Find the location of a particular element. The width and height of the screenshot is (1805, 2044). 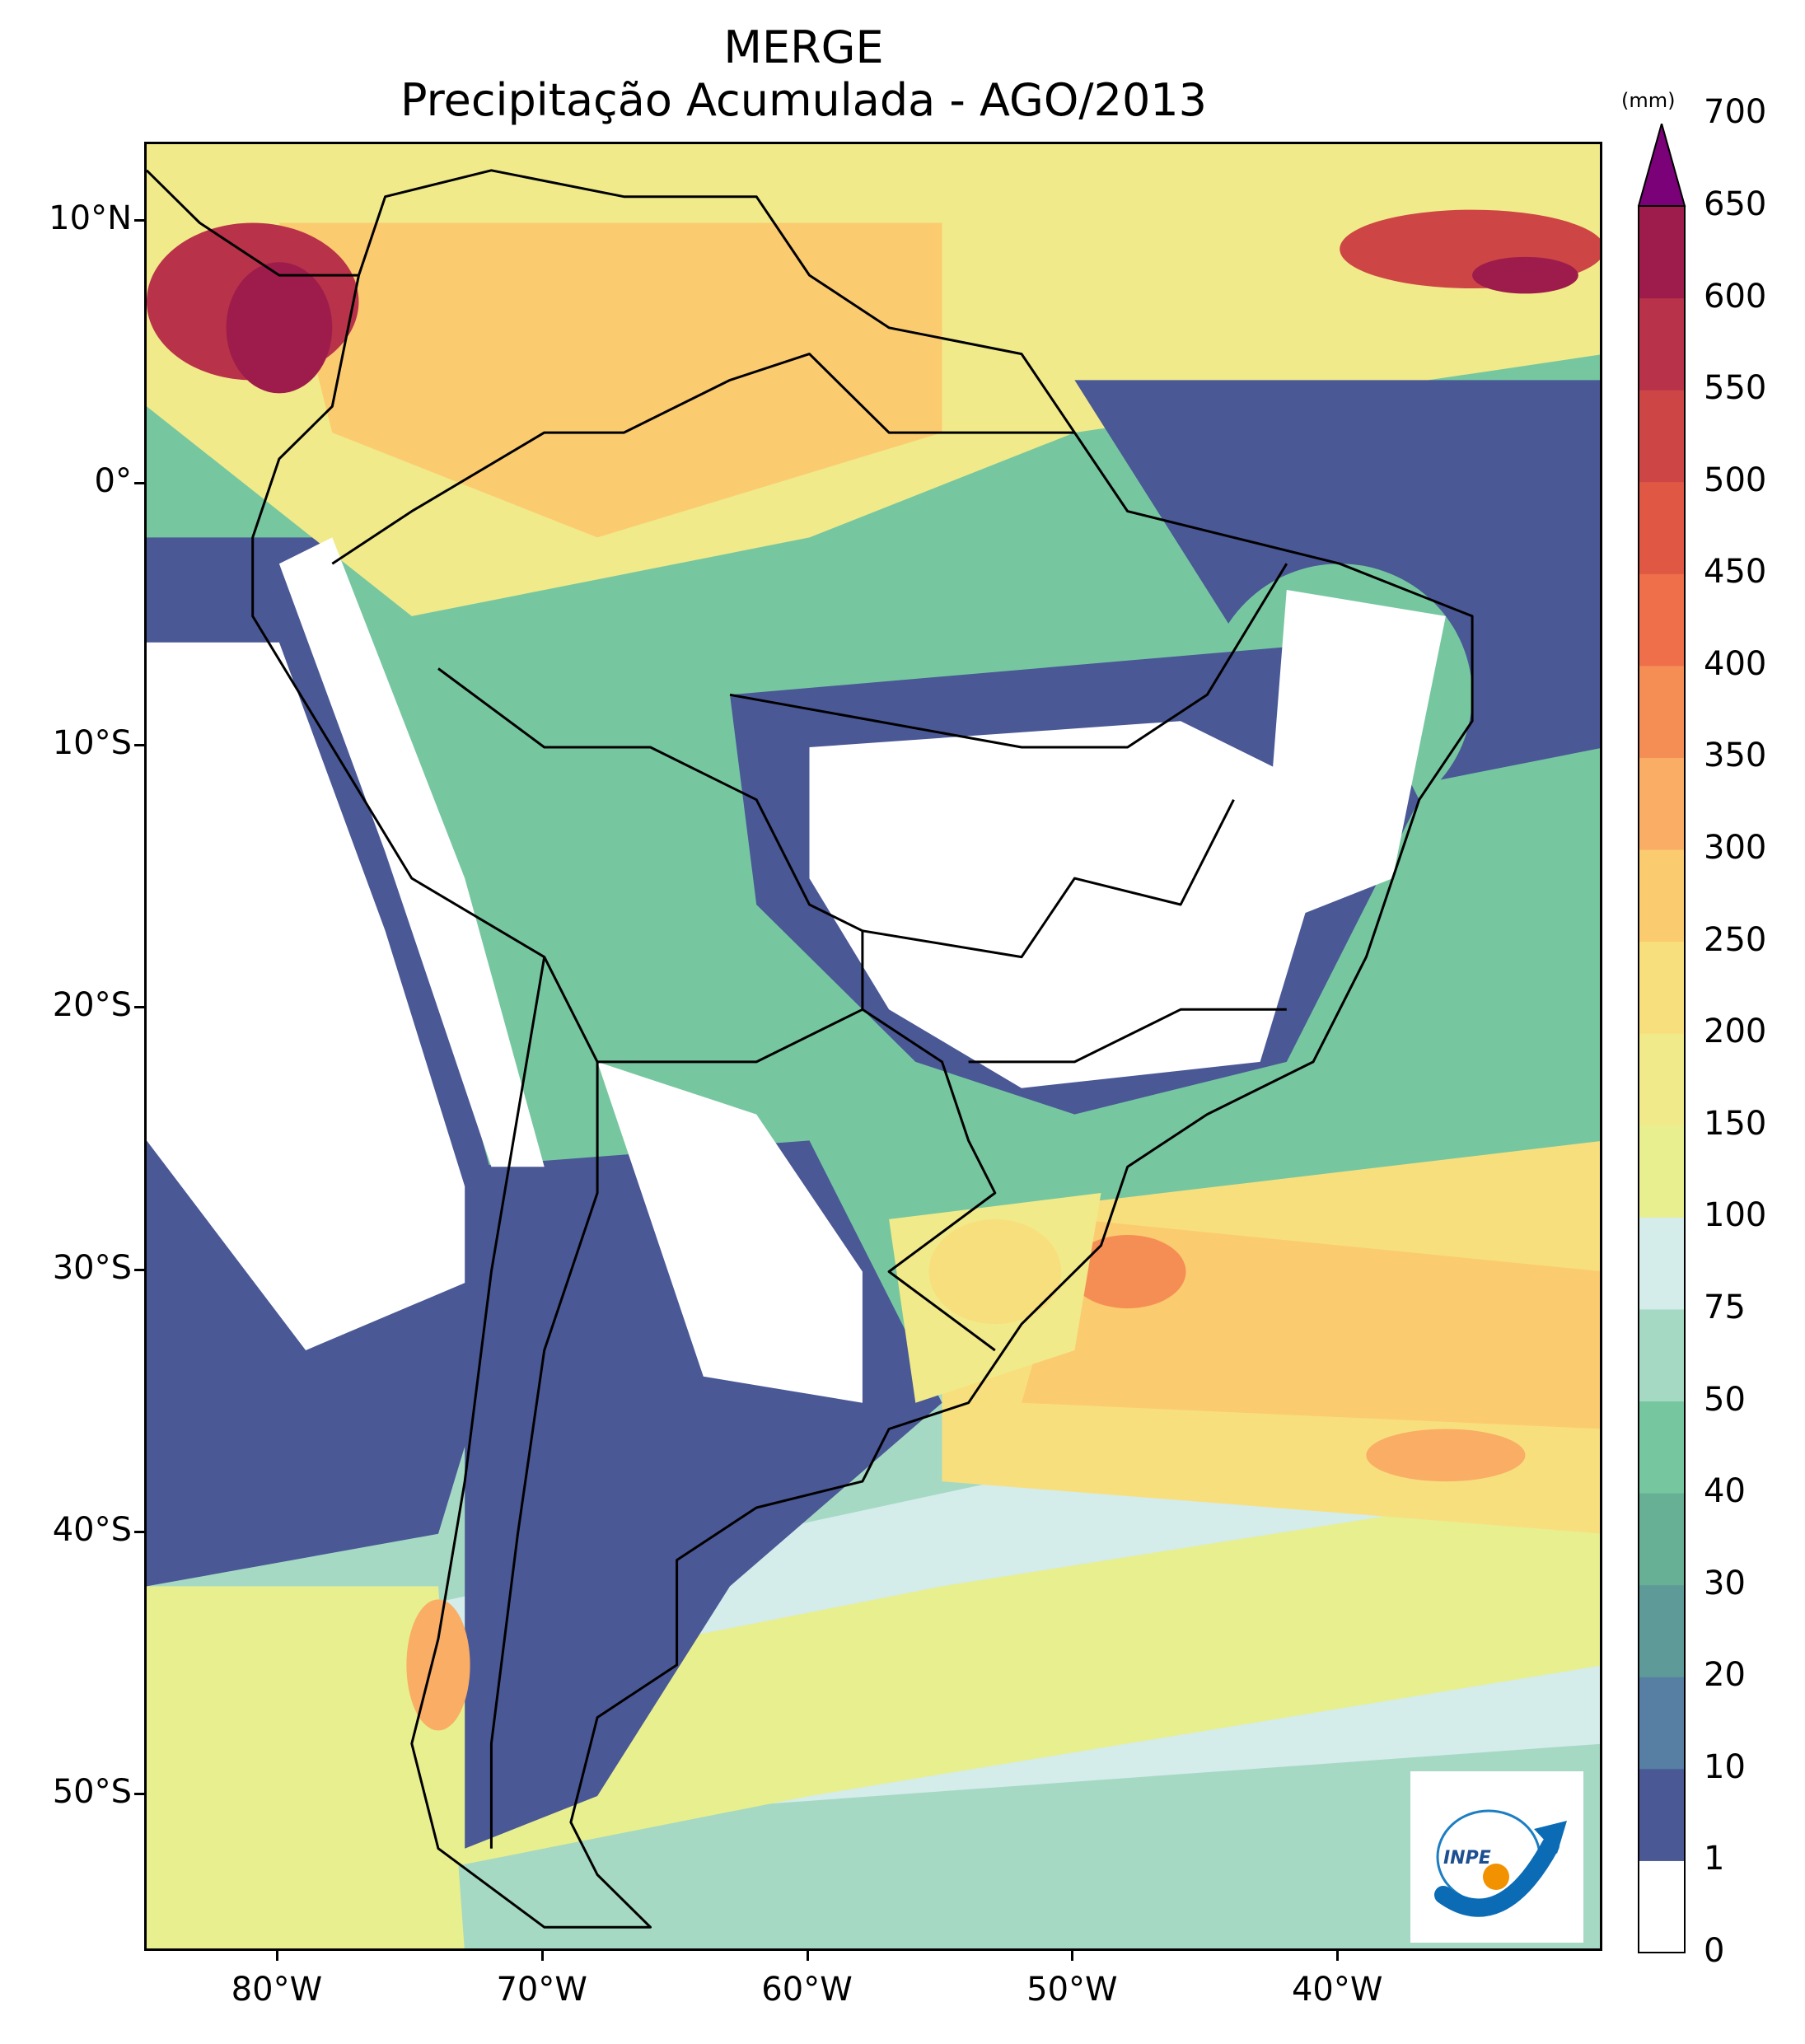

lon-tick-label: 50°W is located at coordinates (1072, 1990).